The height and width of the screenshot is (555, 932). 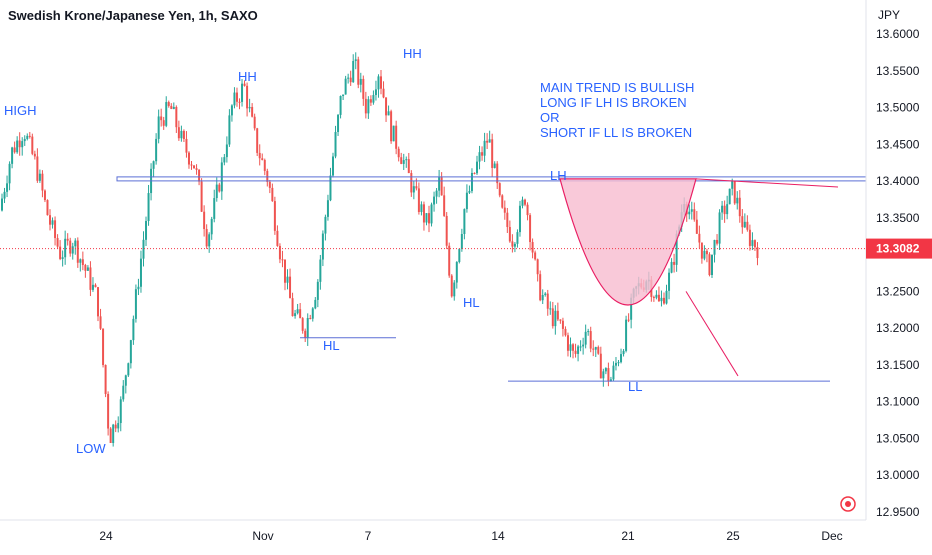 I want to click on time-axis: 24 Nov 7 14 21 25 Dec, so click(x=433, y=531).